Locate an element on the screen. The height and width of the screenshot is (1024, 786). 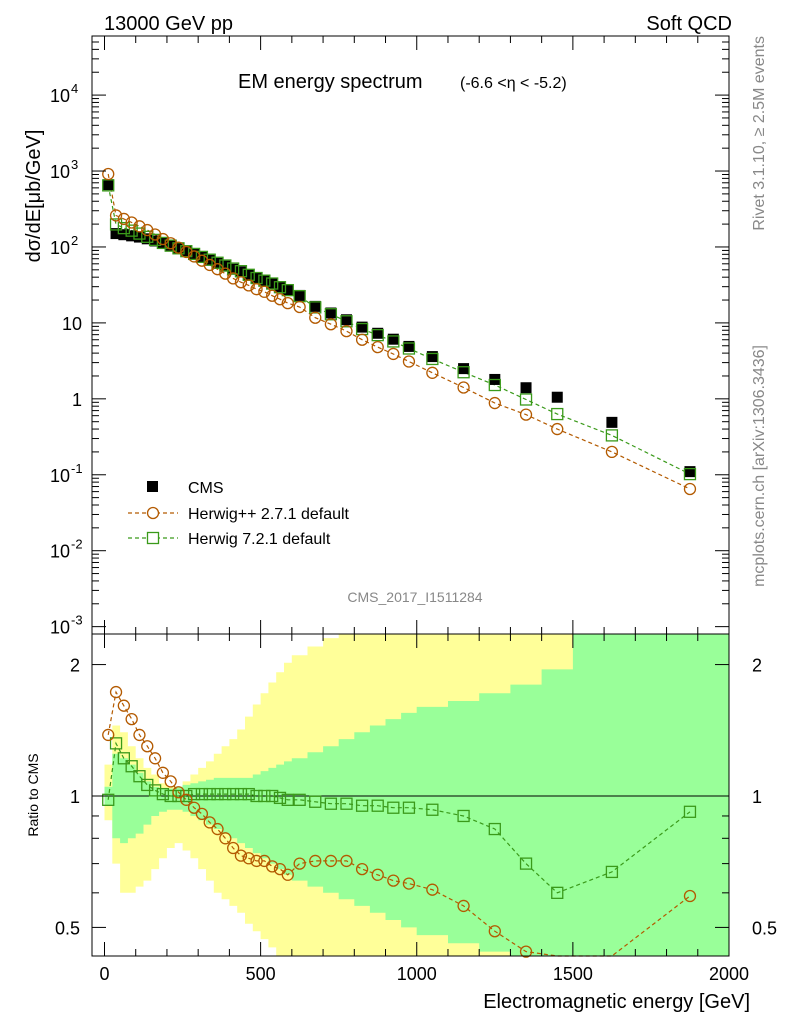
ratio-y-tick-label-right: 0.5 is located at coordinates (764, 928).